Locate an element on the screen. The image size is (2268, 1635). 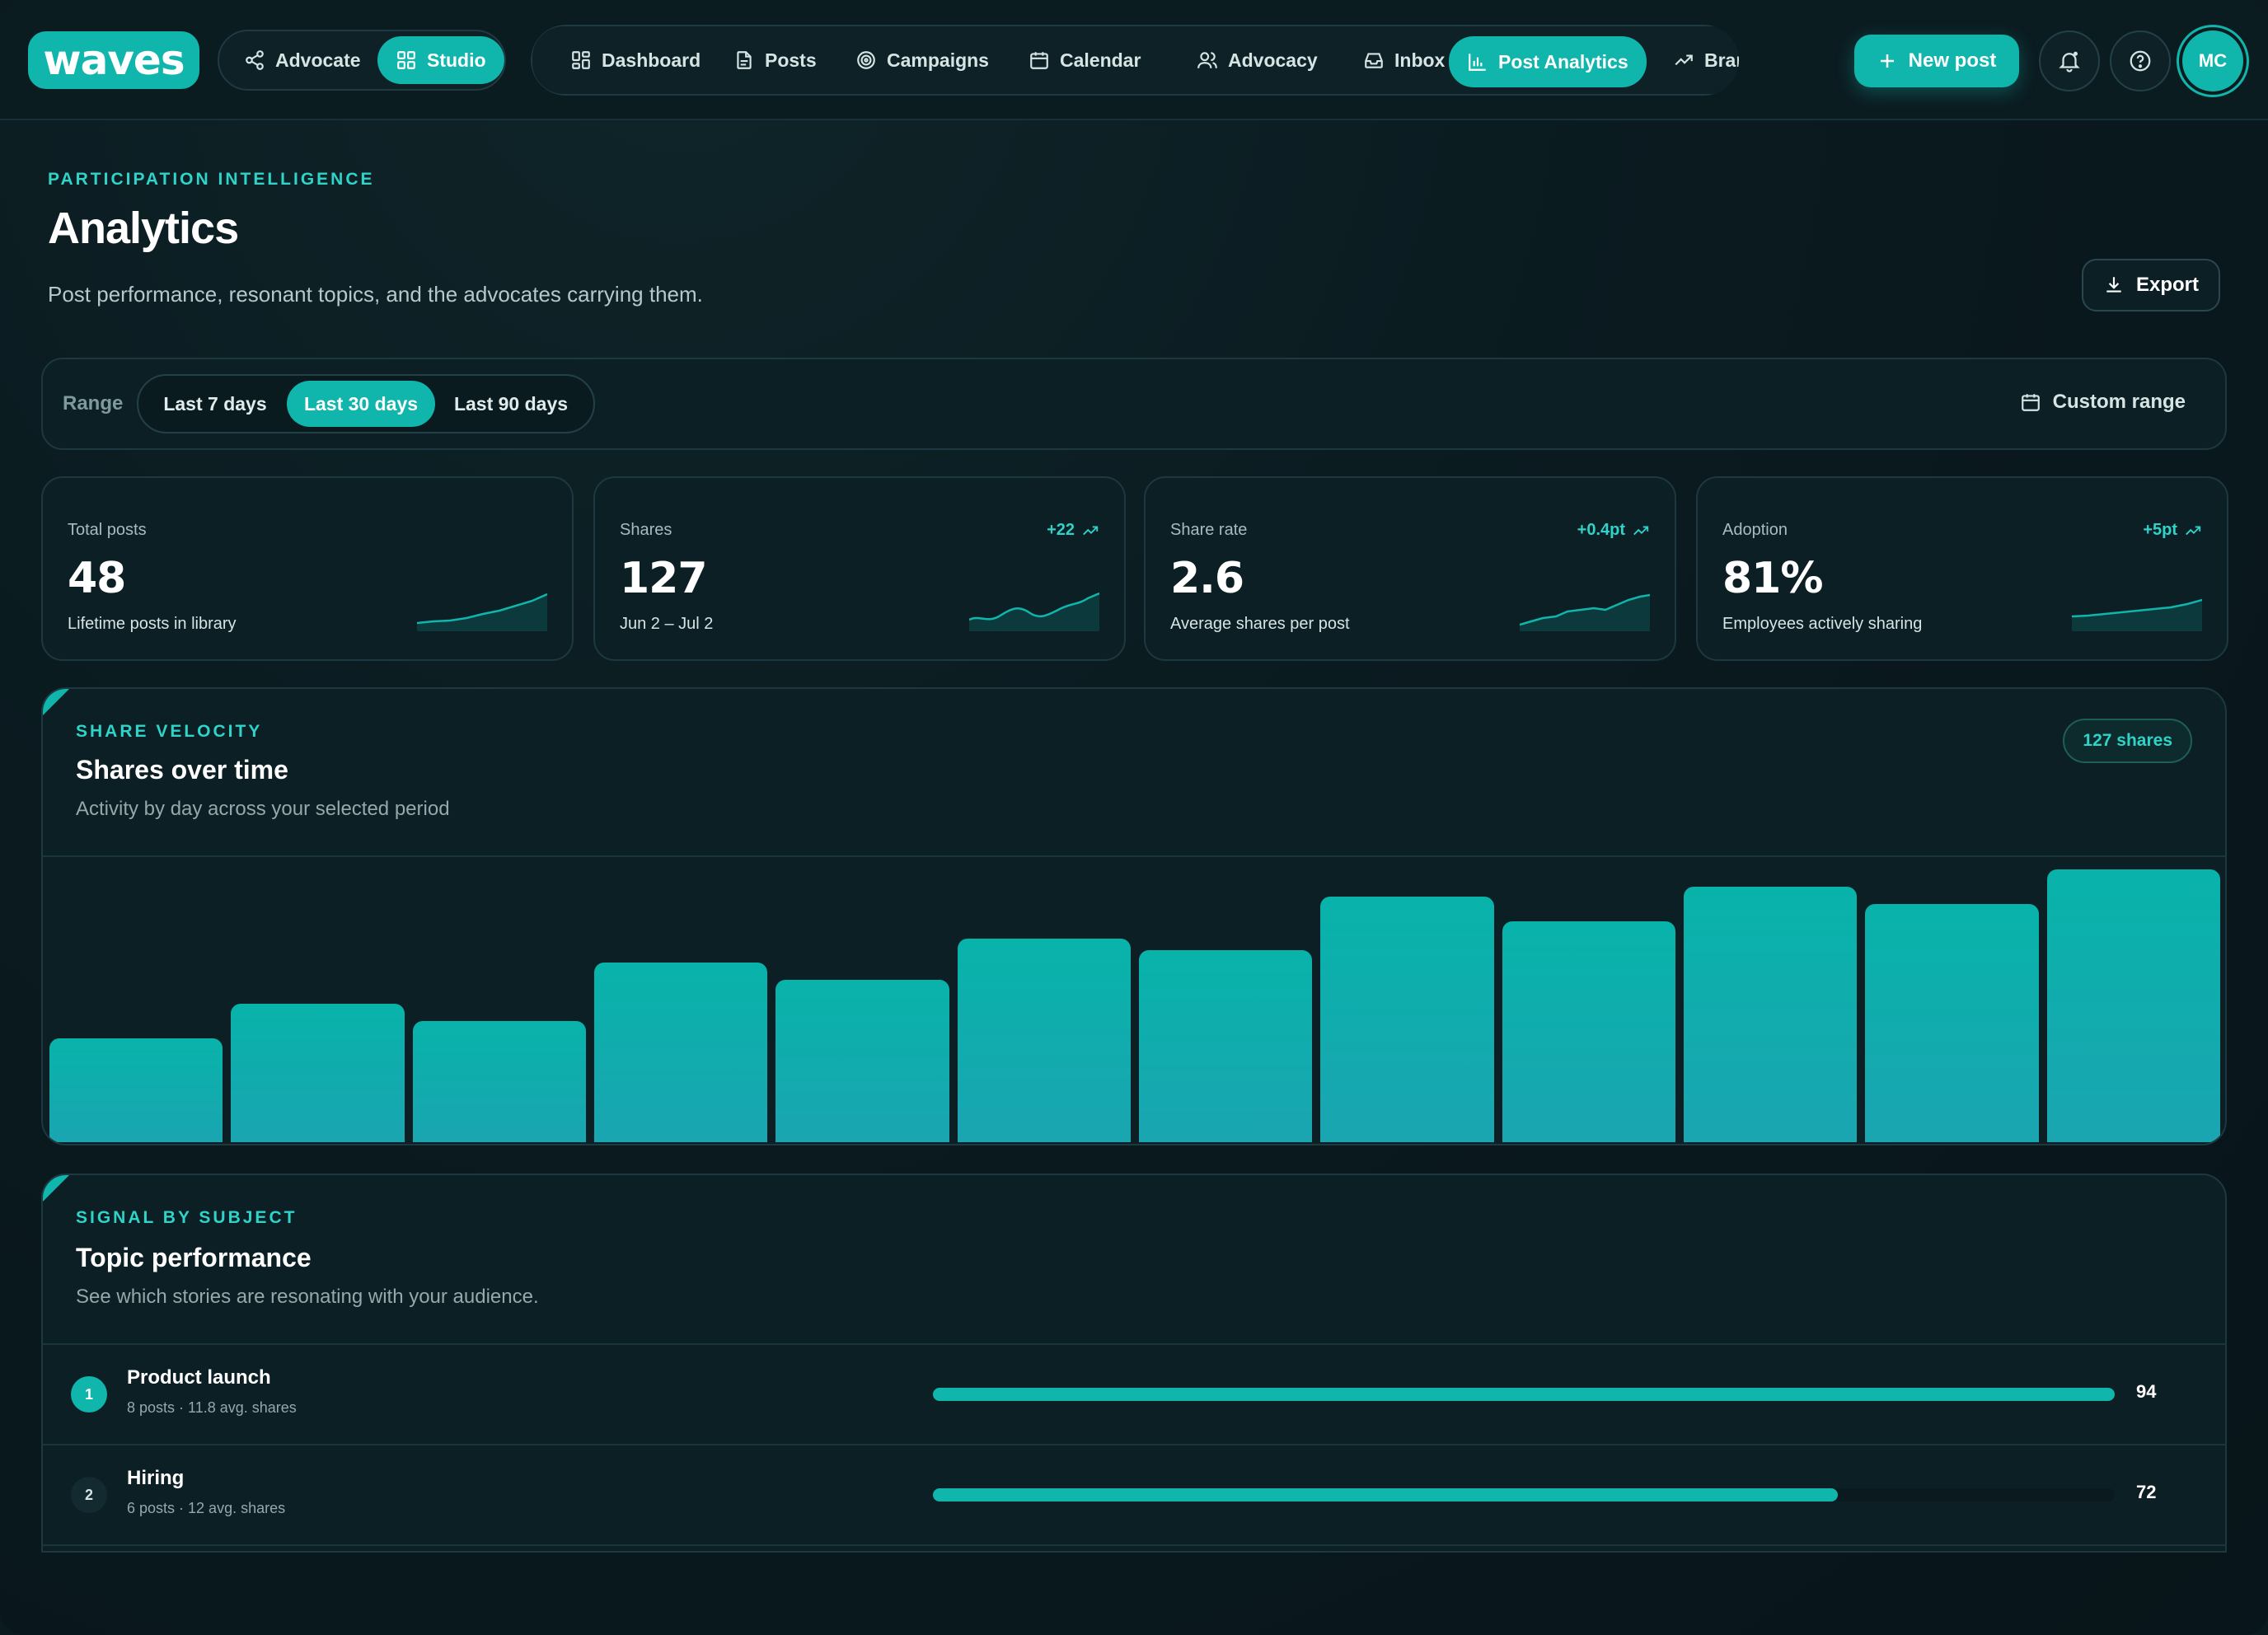
nav-calendar: Calendar is located at coordinates (1084, 60).